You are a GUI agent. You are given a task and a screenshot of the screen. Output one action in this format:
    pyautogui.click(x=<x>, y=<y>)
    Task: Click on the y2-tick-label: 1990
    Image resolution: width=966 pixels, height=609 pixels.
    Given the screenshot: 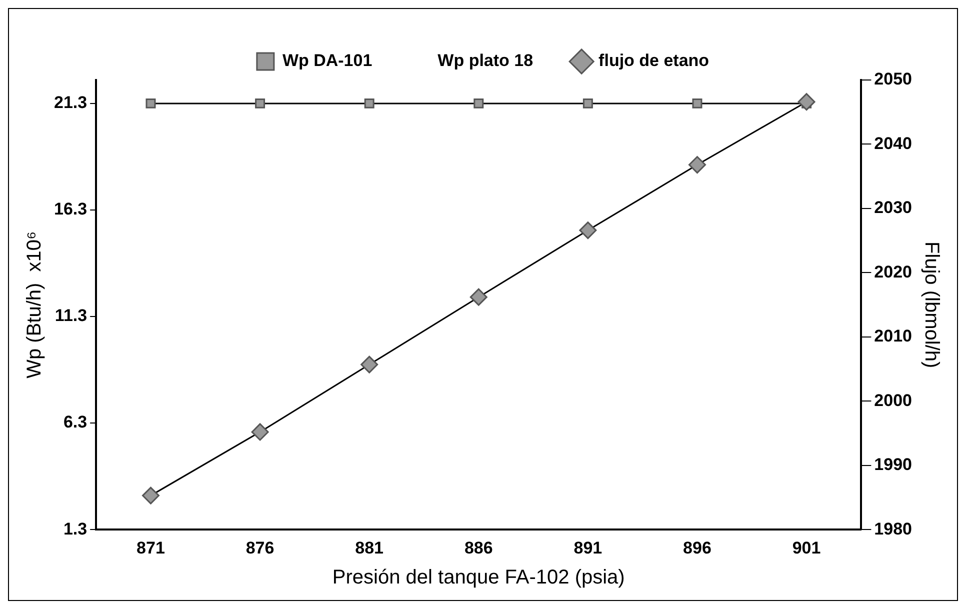 What is the action you would take?
    pyautogui.click(x=893, y=464)
    